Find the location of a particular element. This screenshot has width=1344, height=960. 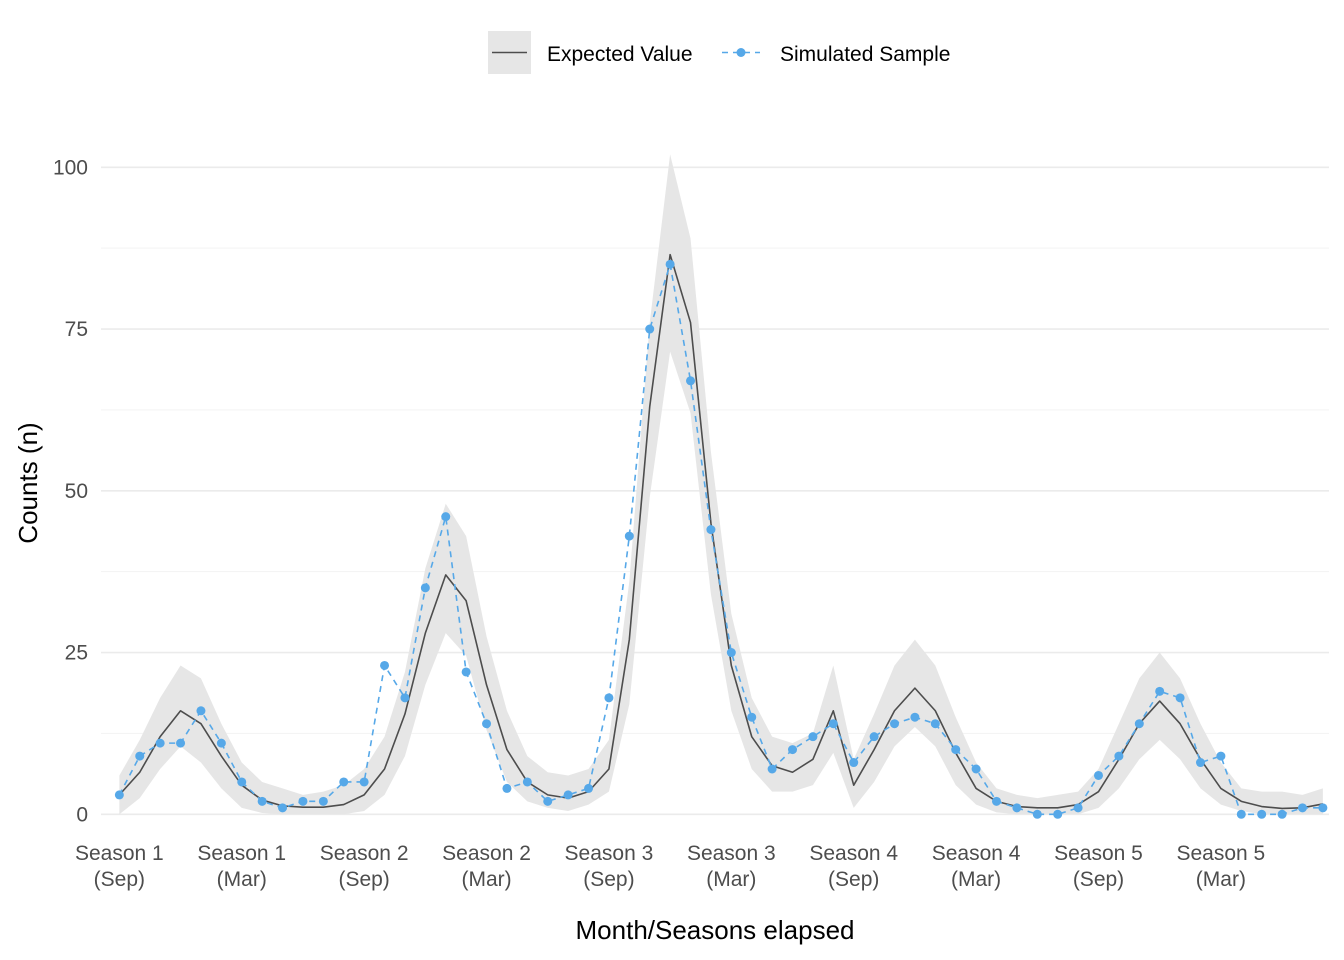

y-tick-label: 100 is located at coordinates (70, 167).